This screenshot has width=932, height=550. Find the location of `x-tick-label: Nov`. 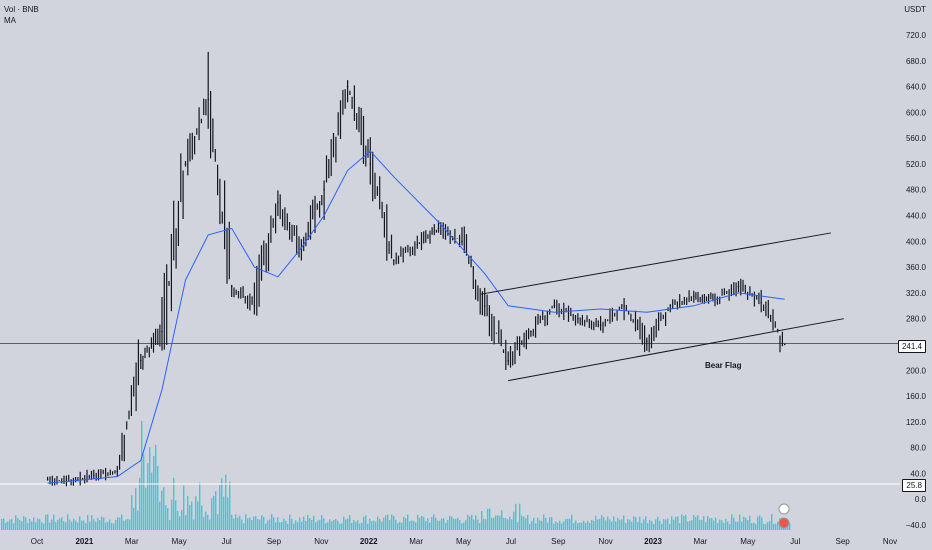

x-tick-label: Nov is located at coordinates (321, 541).